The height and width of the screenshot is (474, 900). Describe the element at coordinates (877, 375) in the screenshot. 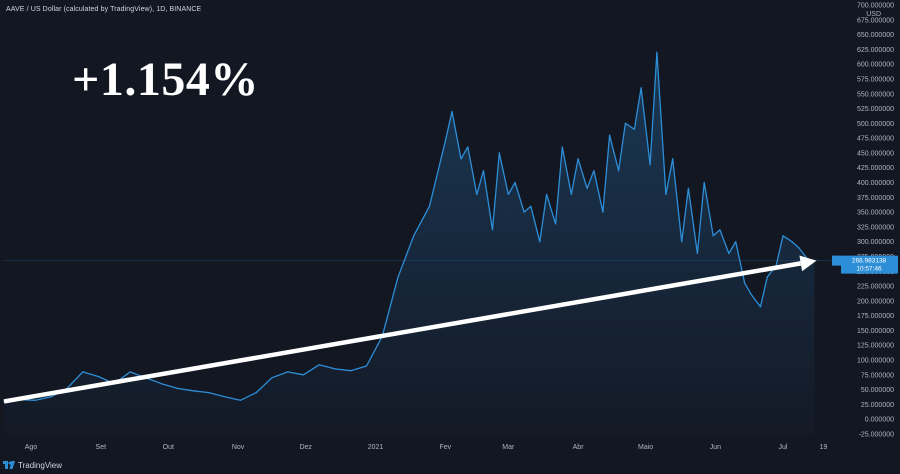

I see `y-tick-label: 75.000000` at that location.